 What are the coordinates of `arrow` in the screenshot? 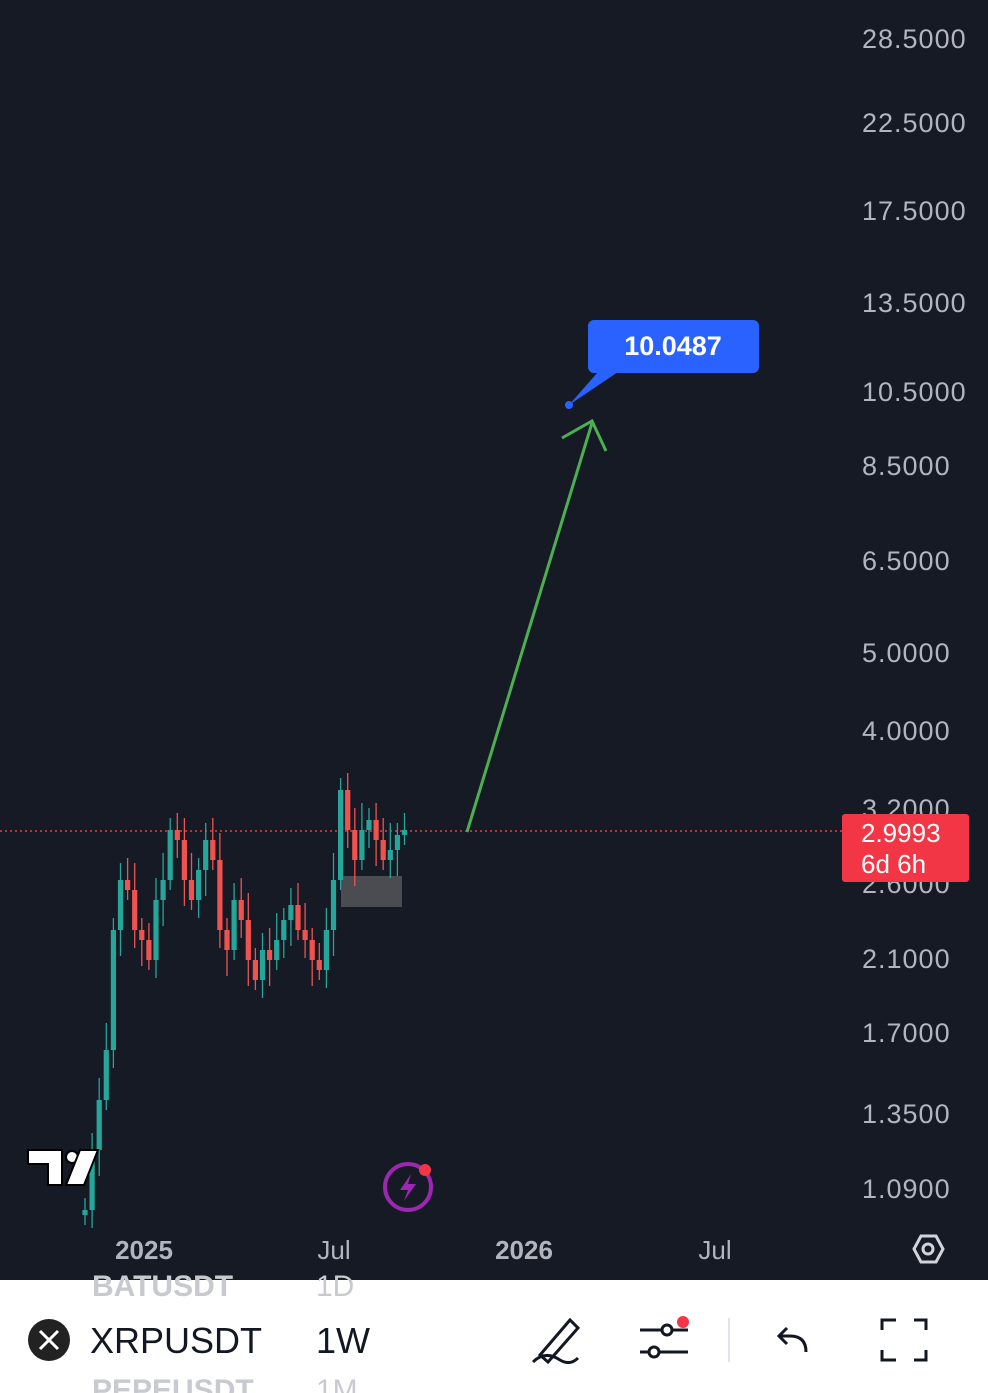 It's located at (529, 627).